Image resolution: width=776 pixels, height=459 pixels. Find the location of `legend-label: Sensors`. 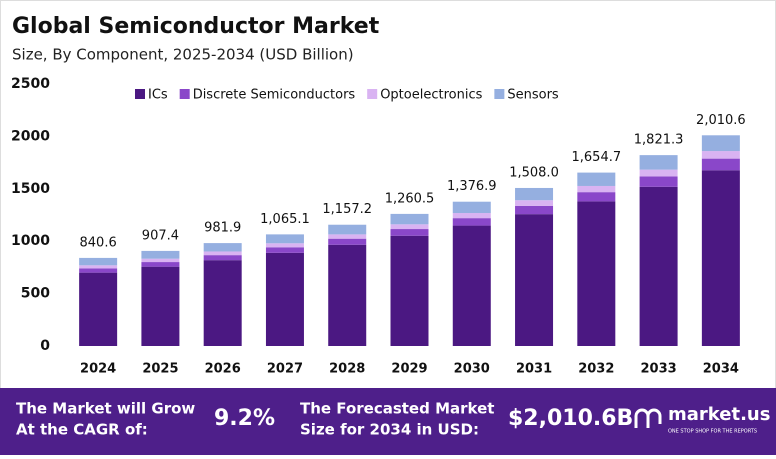

legend-label: Sensors is located at coordinates (533, 95).